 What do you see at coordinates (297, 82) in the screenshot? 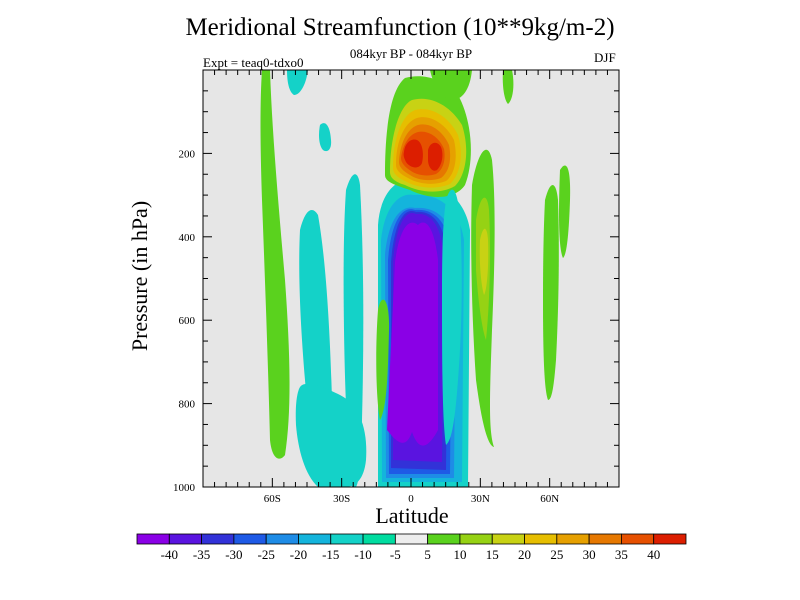
I see `neg-band-60s-top` at bounding box center [297, 82].